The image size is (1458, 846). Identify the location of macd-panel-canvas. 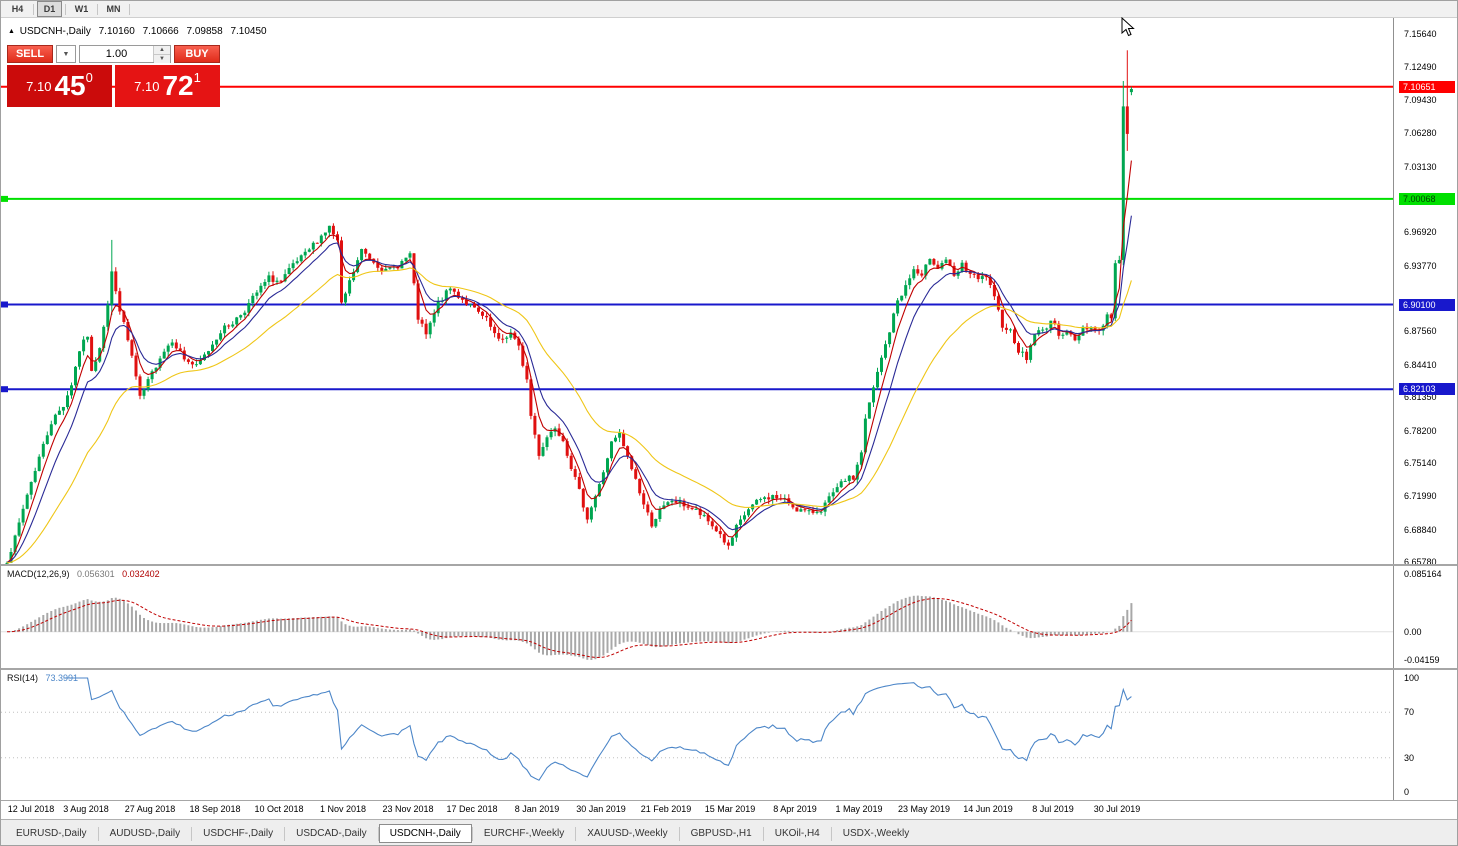
(697, 617).